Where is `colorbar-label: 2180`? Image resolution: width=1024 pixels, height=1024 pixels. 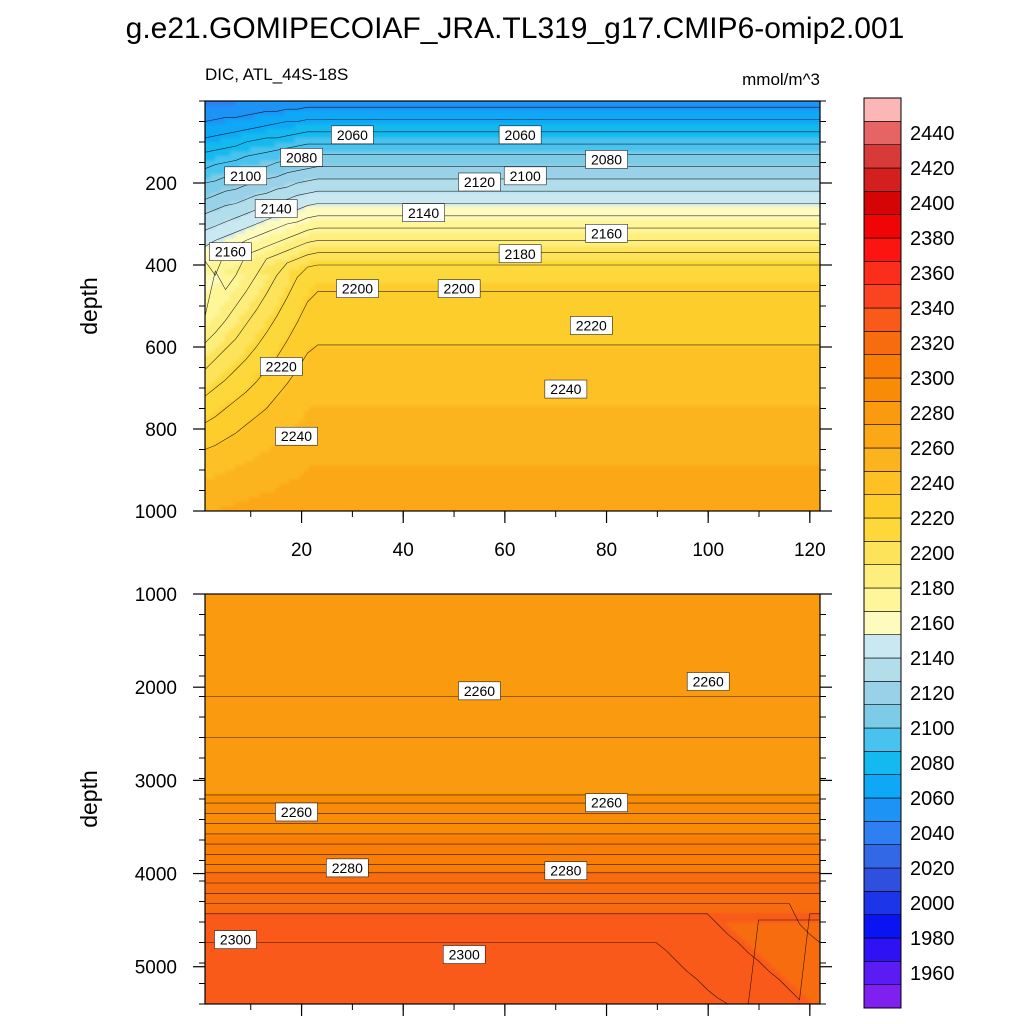 colorbar-label: 2180 is located at coordinates (932, 589).